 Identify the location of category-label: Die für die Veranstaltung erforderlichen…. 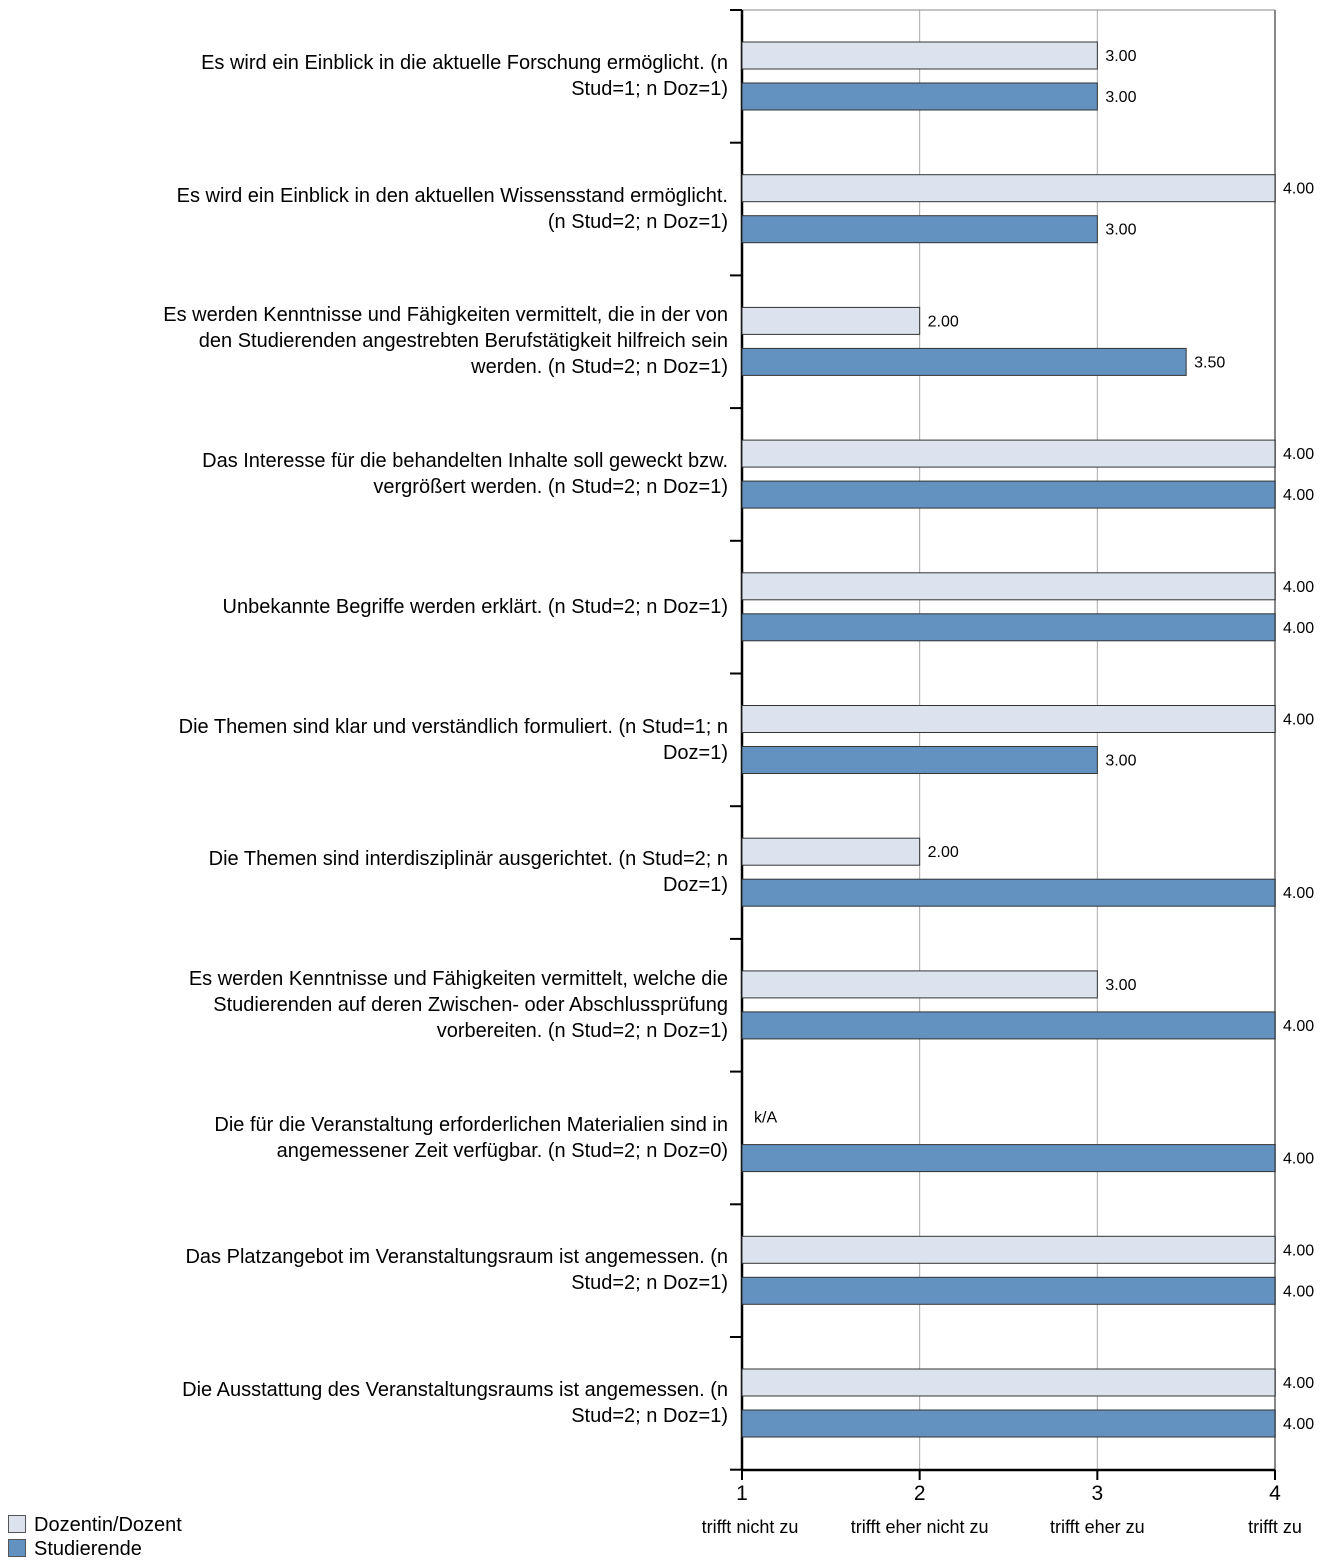
(374, 1138).